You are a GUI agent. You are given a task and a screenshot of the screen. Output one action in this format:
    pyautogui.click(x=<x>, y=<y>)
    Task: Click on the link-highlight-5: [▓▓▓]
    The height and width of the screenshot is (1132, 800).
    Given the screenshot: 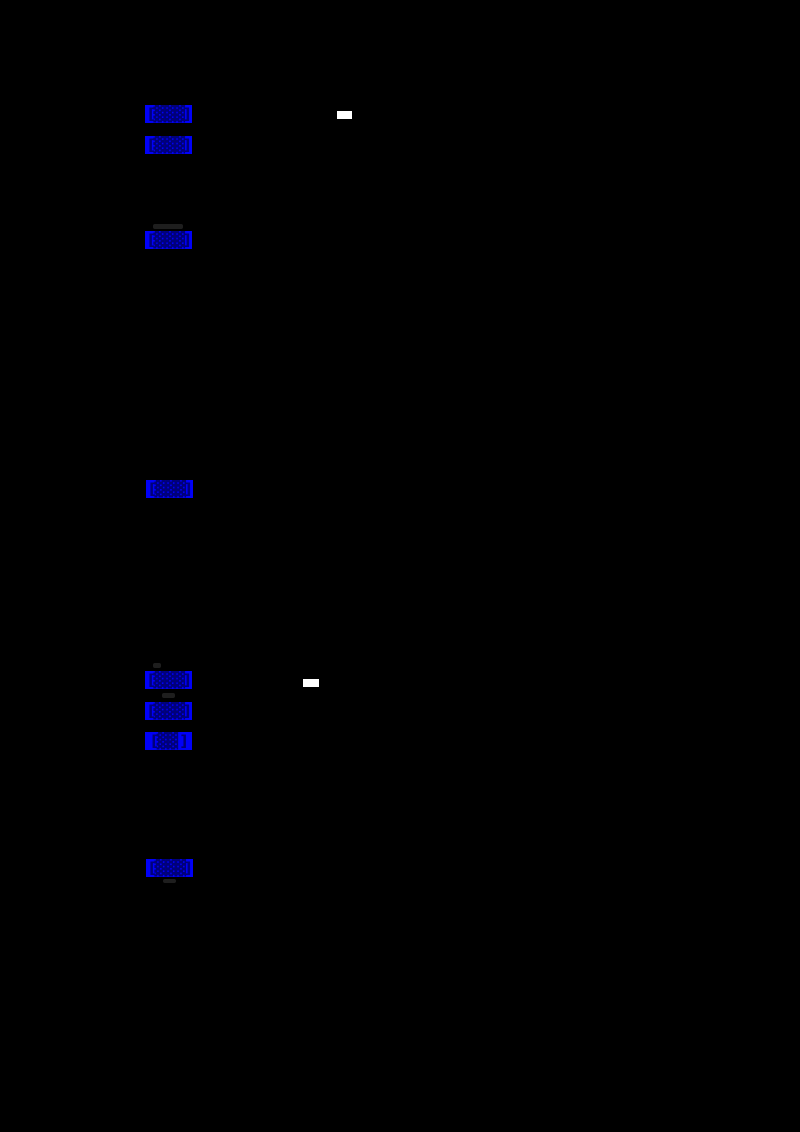 What is the action you would take?
    pyautogui.click(x=168, y=680)
    